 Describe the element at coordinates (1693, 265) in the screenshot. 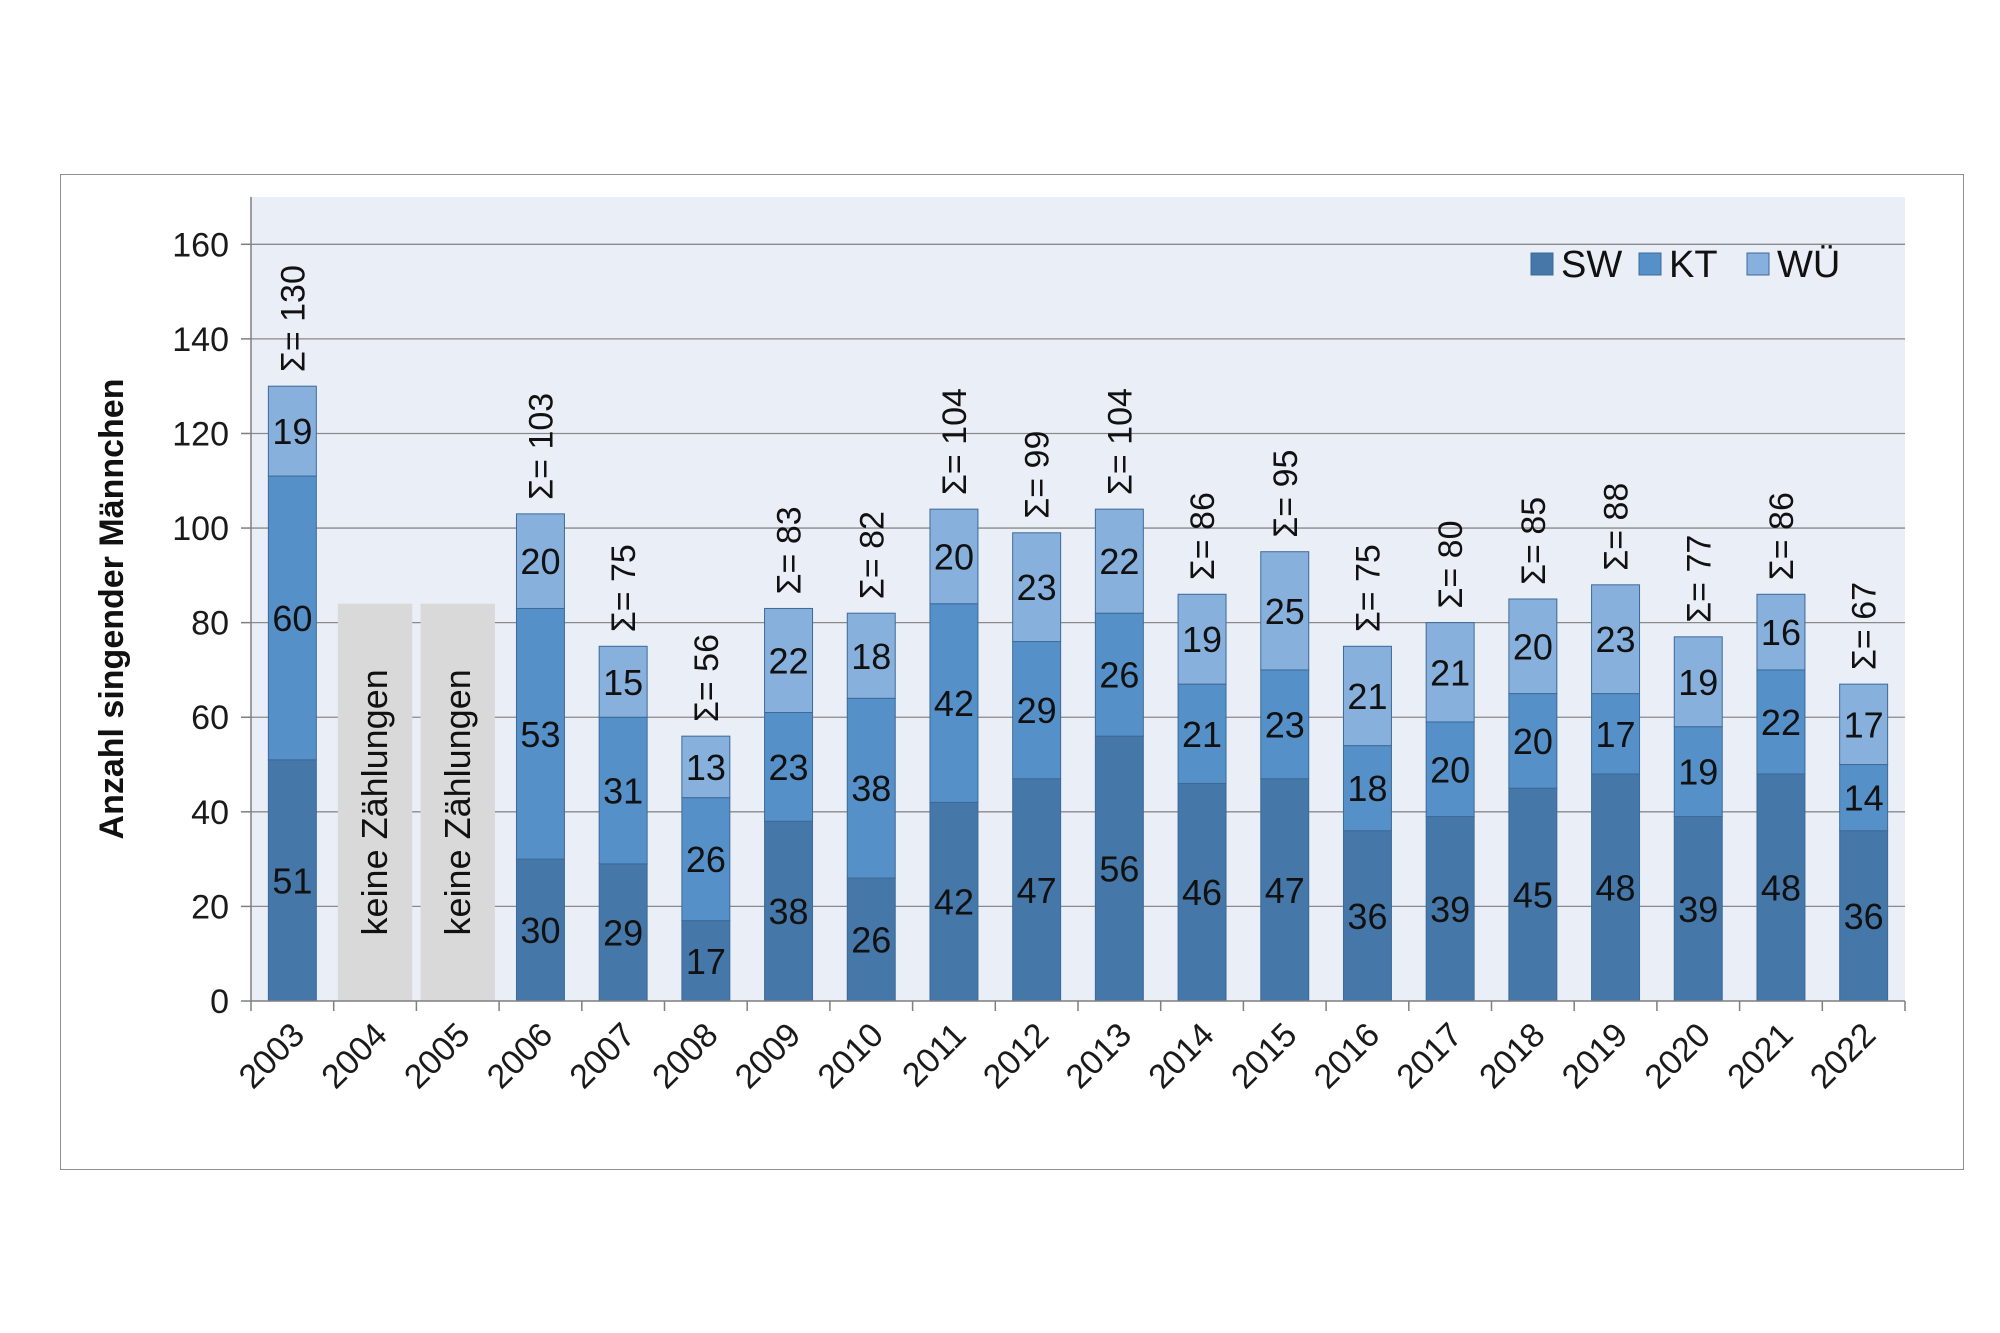

I see `legend-label: KT` at that location.